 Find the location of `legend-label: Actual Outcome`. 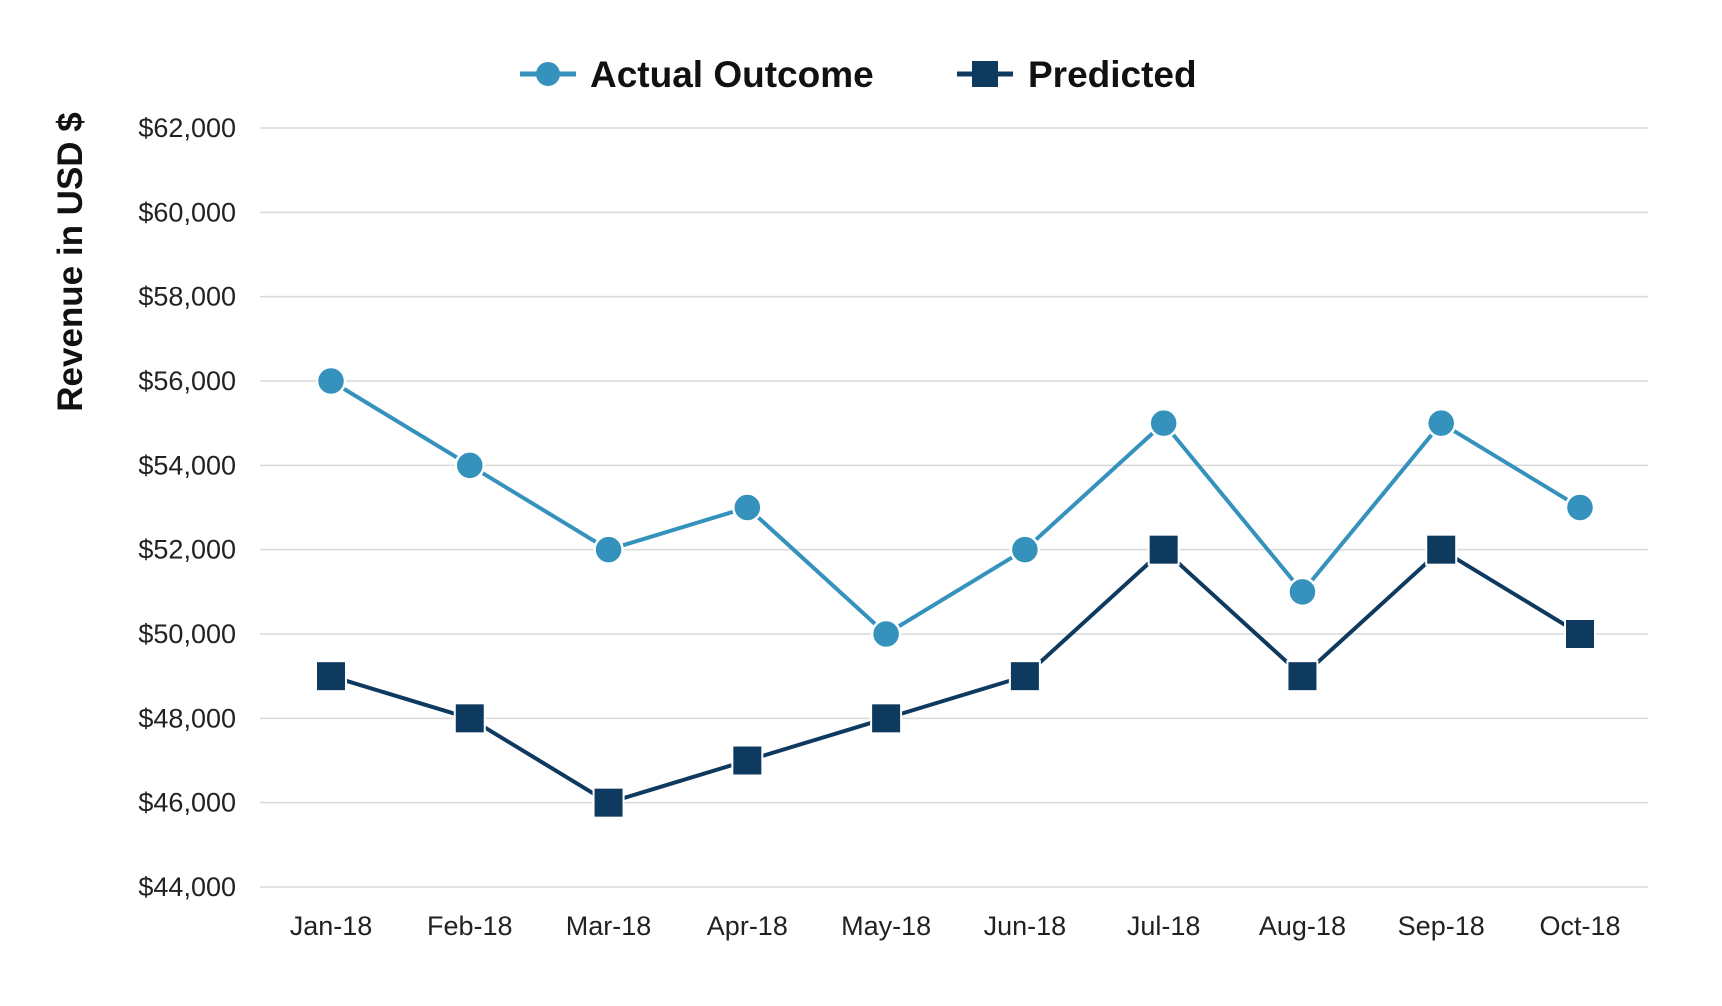

legend-label: Actual Outcome is located at coordinates (732, 74).